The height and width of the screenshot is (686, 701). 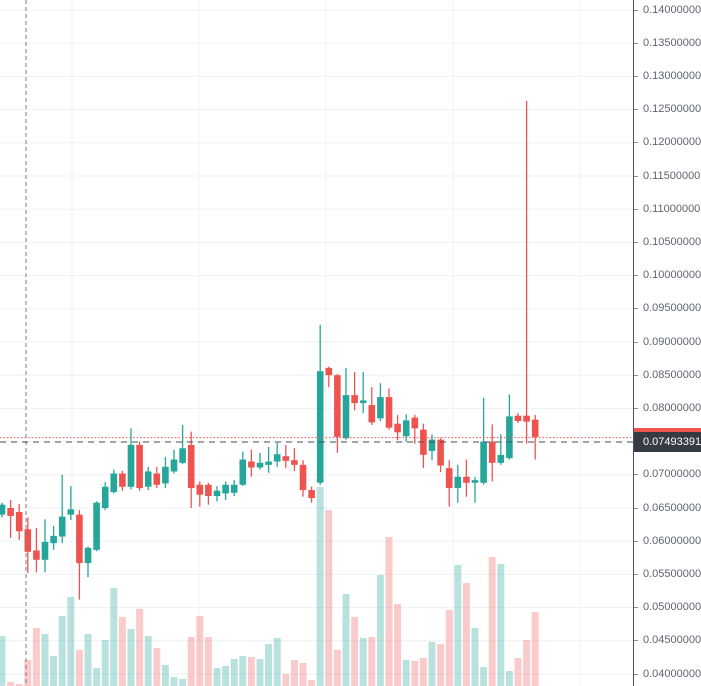 What do you see at coordinates (672, 573) in the screenshot?
I see `axis-tick-label: 0.05500000` at bounding box center [672, 573].